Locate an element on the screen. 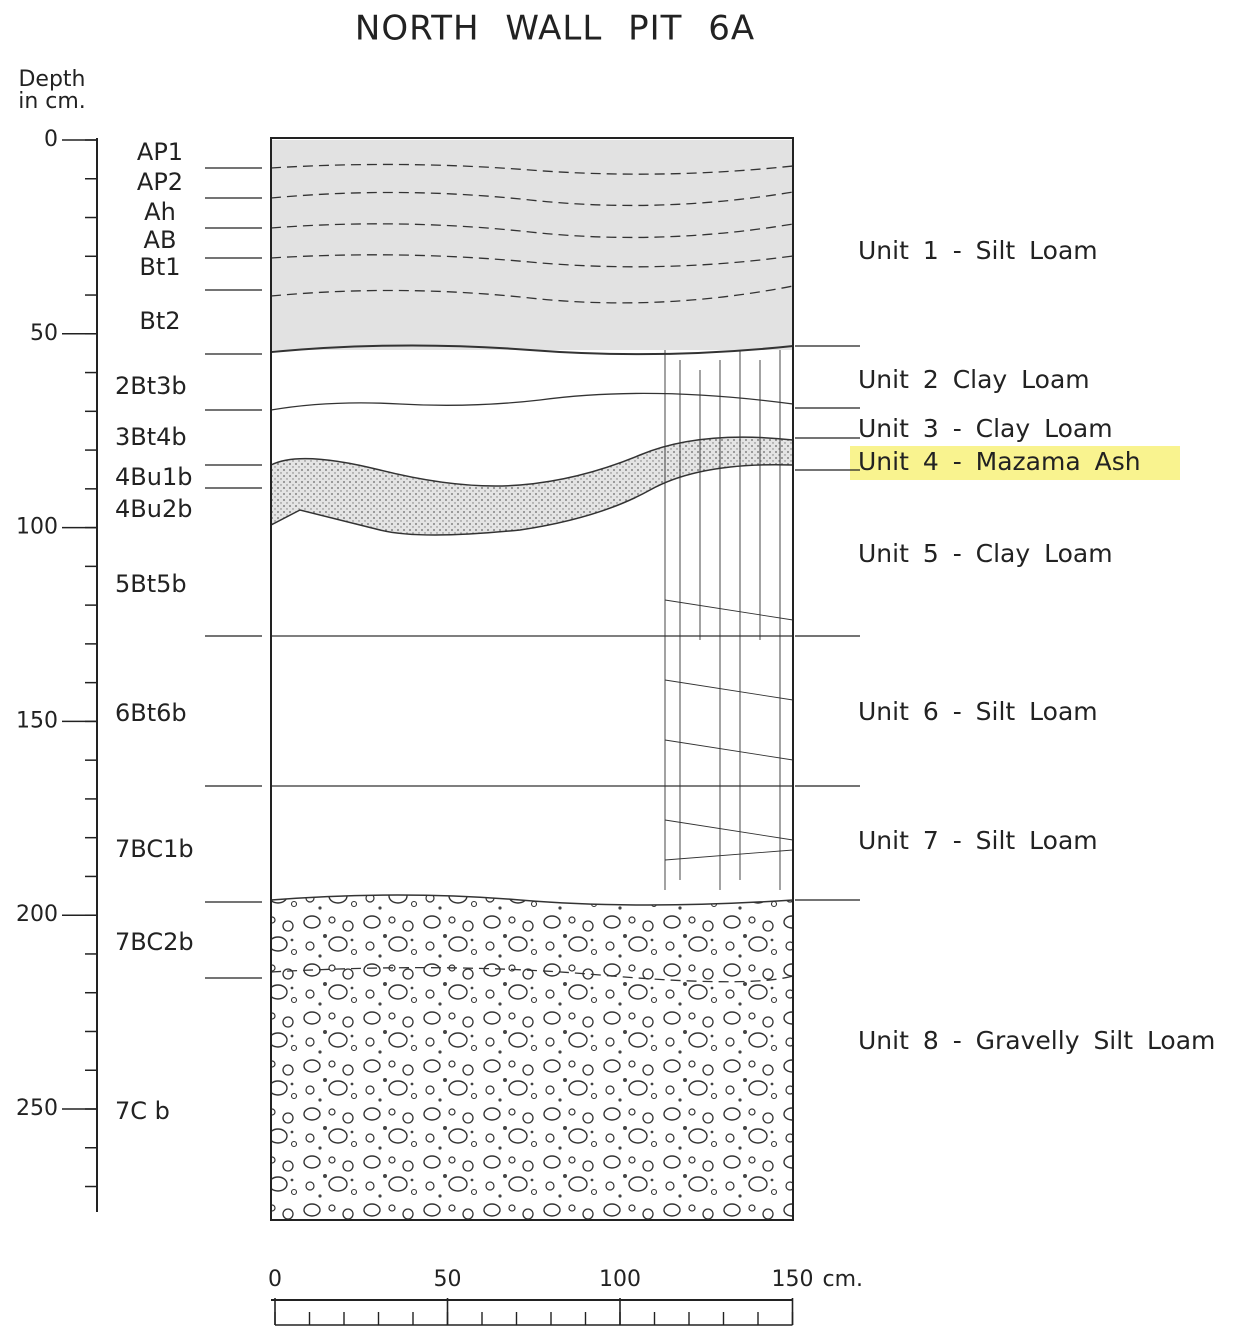 The image size is (1260, 1336). horizon-label: 5Bt5b is located at coordinates (151, 584).